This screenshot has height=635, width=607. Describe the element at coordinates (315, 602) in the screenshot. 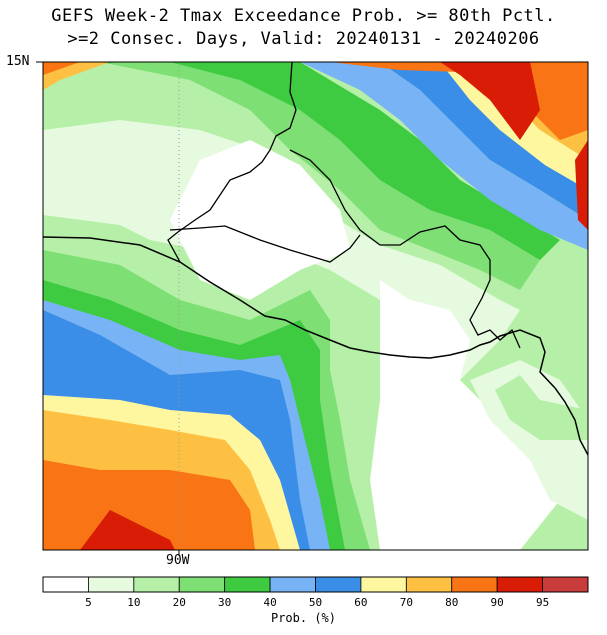

I see `colorbar-tick-label: 50` at that location.